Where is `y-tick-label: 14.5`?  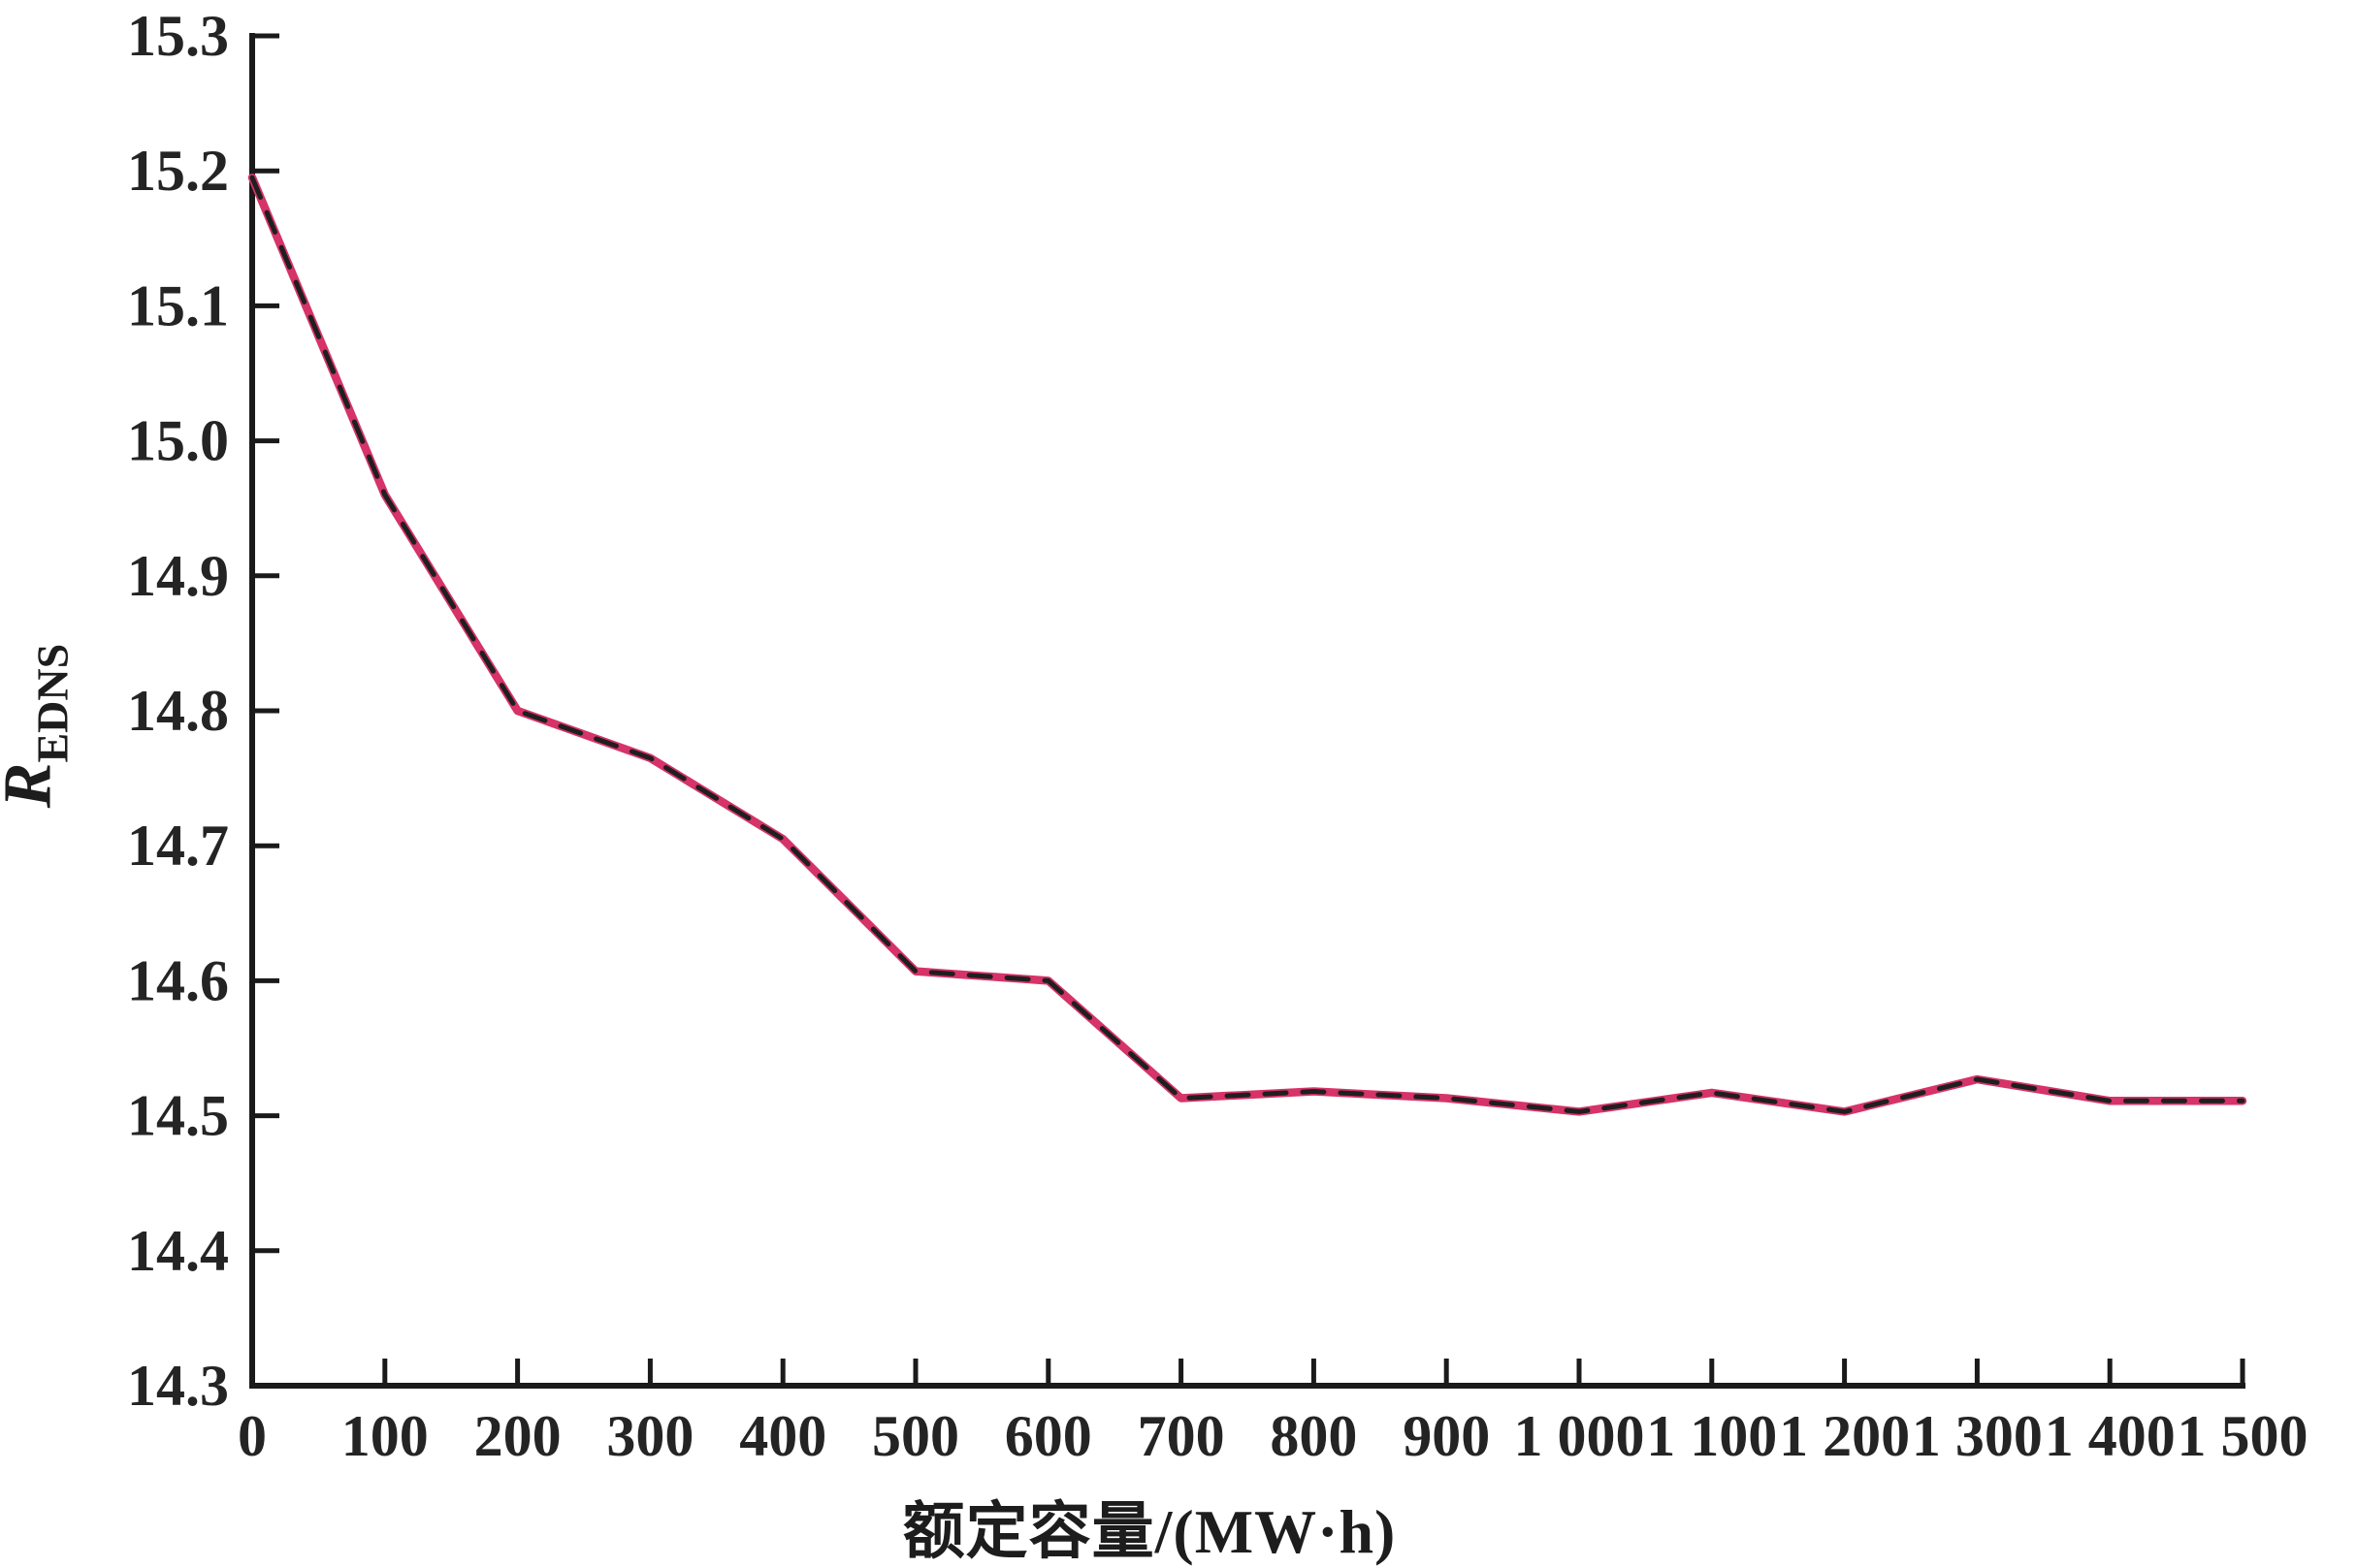 y-tick-label: 14.5 is located at coordinates (178, 1116).